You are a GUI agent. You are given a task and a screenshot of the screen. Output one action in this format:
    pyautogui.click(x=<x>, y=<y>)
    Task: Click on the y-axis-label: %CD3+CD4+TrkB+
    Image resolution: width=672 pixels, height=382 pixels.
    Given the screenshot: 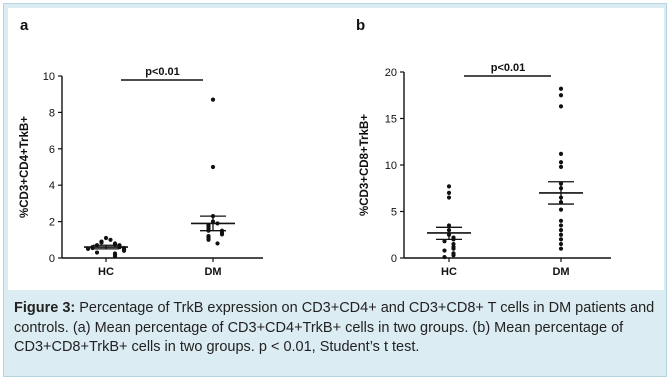 What is the action you would take?
    pyautogui.click(x=25, y=167)
    